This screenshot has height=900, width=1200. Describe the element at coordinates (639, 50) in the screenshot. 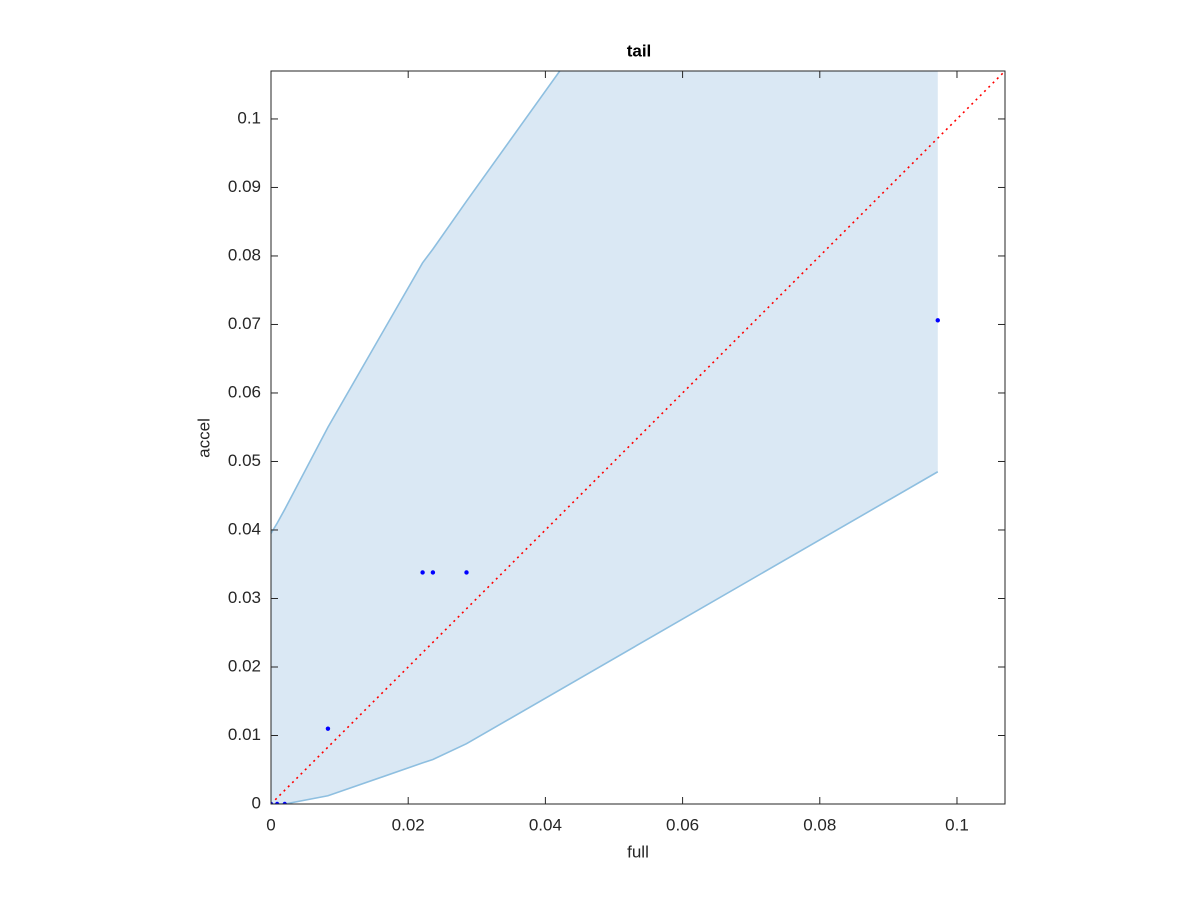

I see `chart-title: tail` at that location.